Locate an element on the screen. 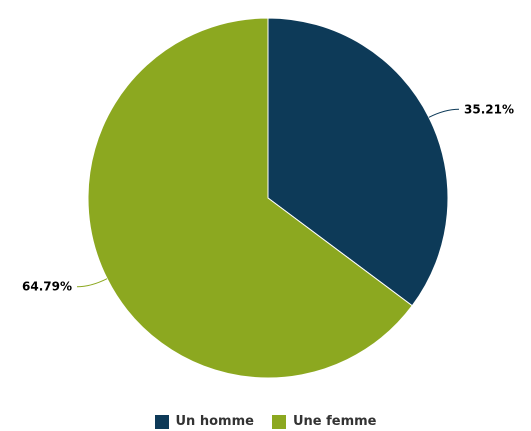  legend-label-un-homme: Un homme is located at coordinates (214, 421).